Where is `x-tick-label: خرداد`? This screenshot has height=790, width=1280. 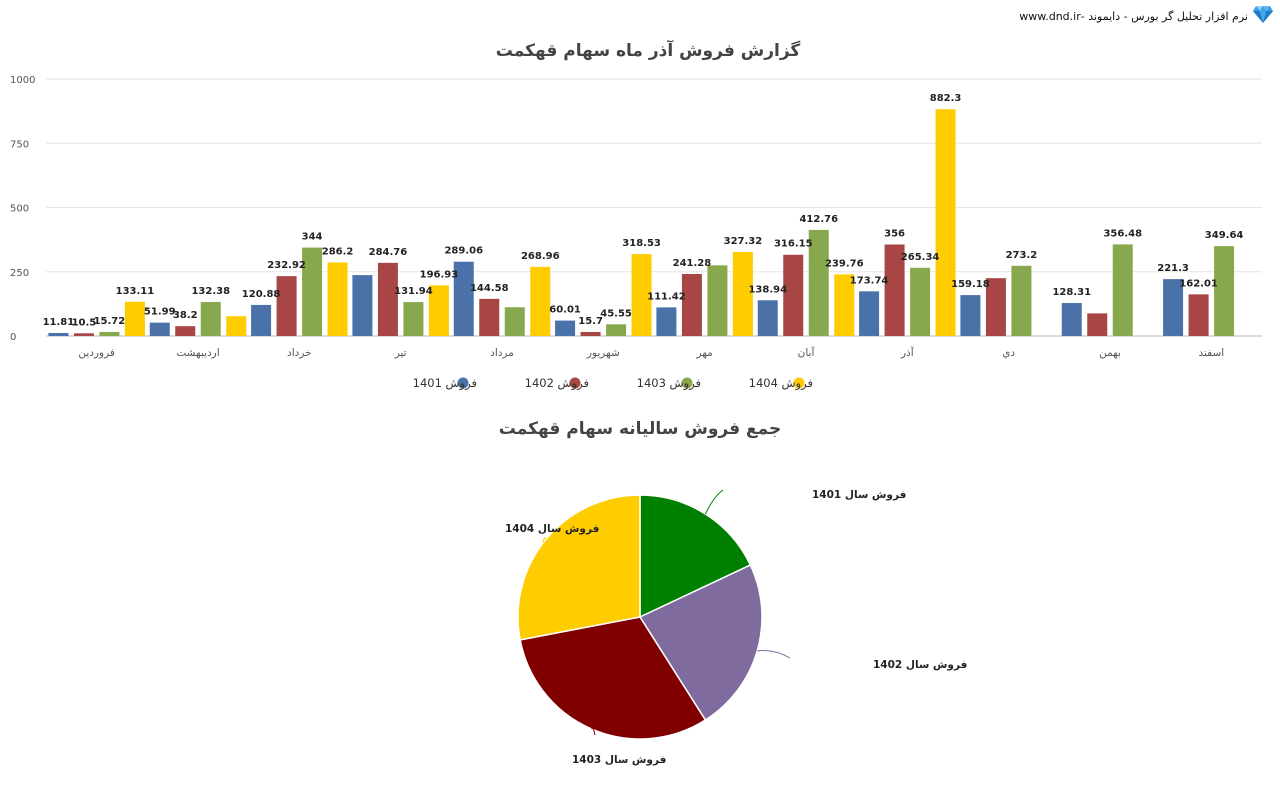
x-tick-label: خرداد is located at coordinates (299, 353).